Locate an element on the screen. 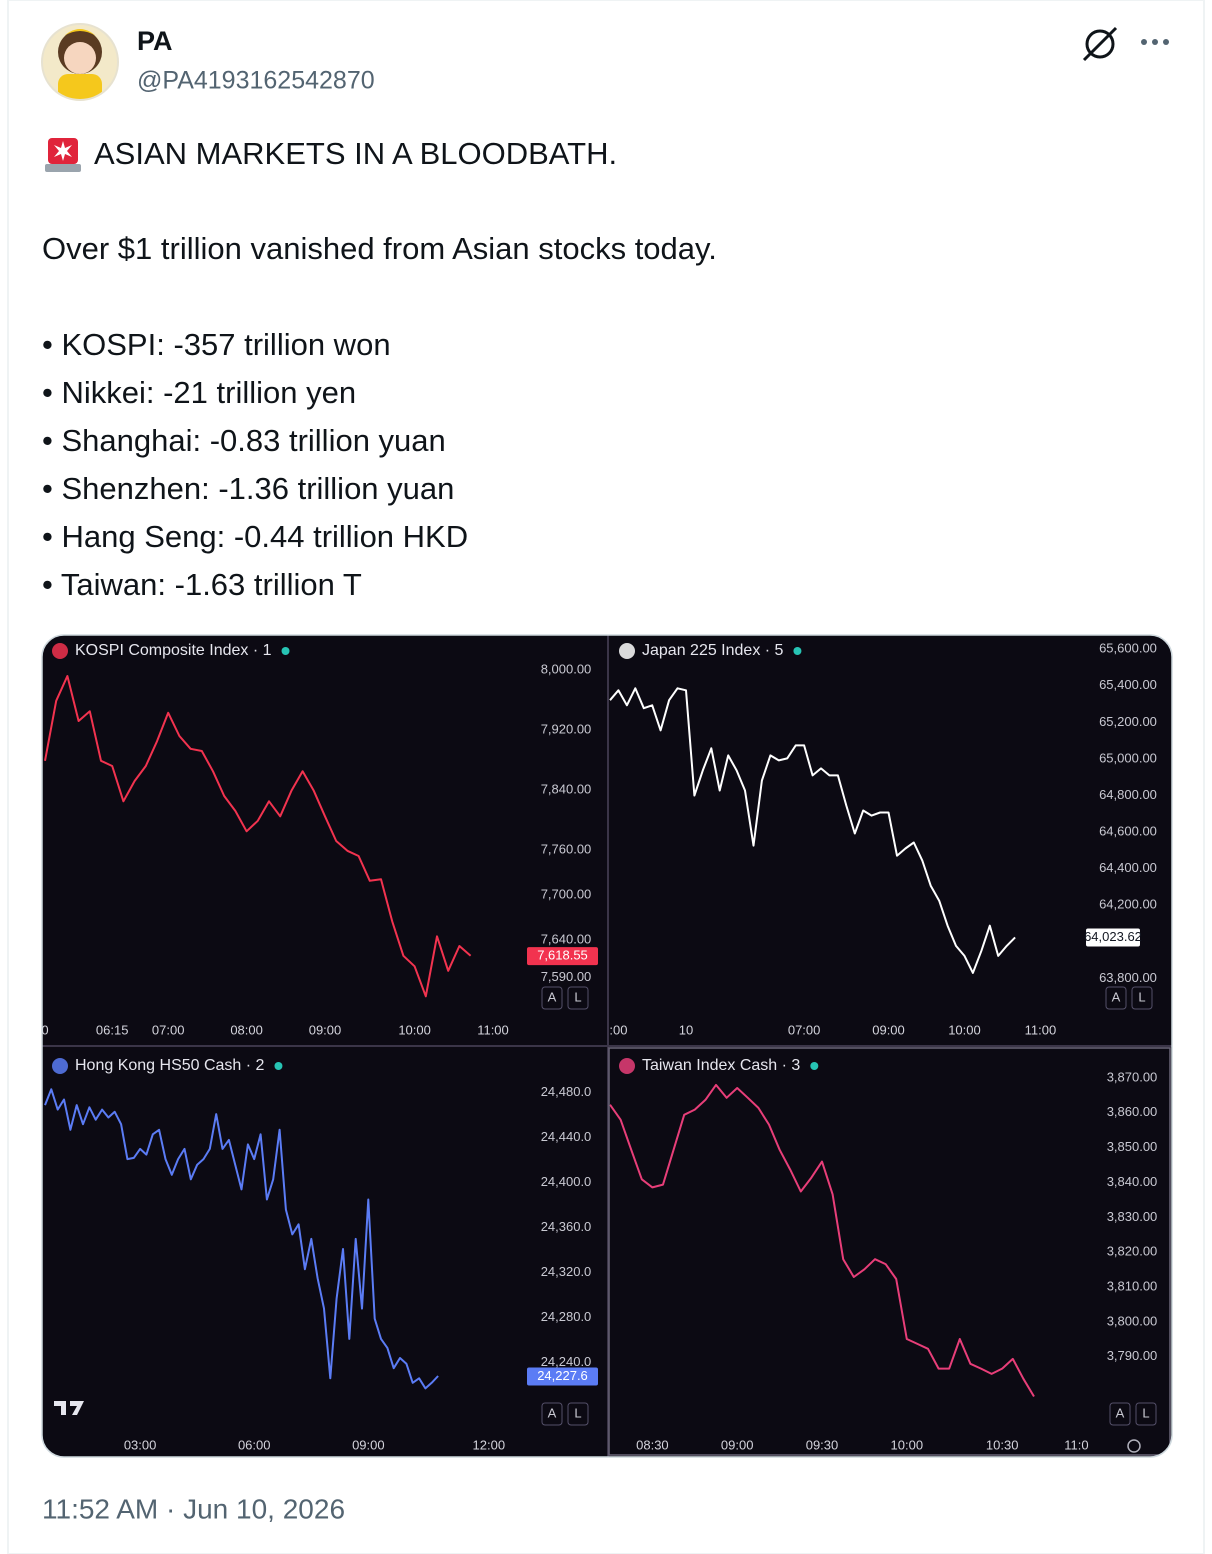 This screenshot has width=1212, height=1554. x-tick-label: 09:30 is located at coordinates (822, 1444).